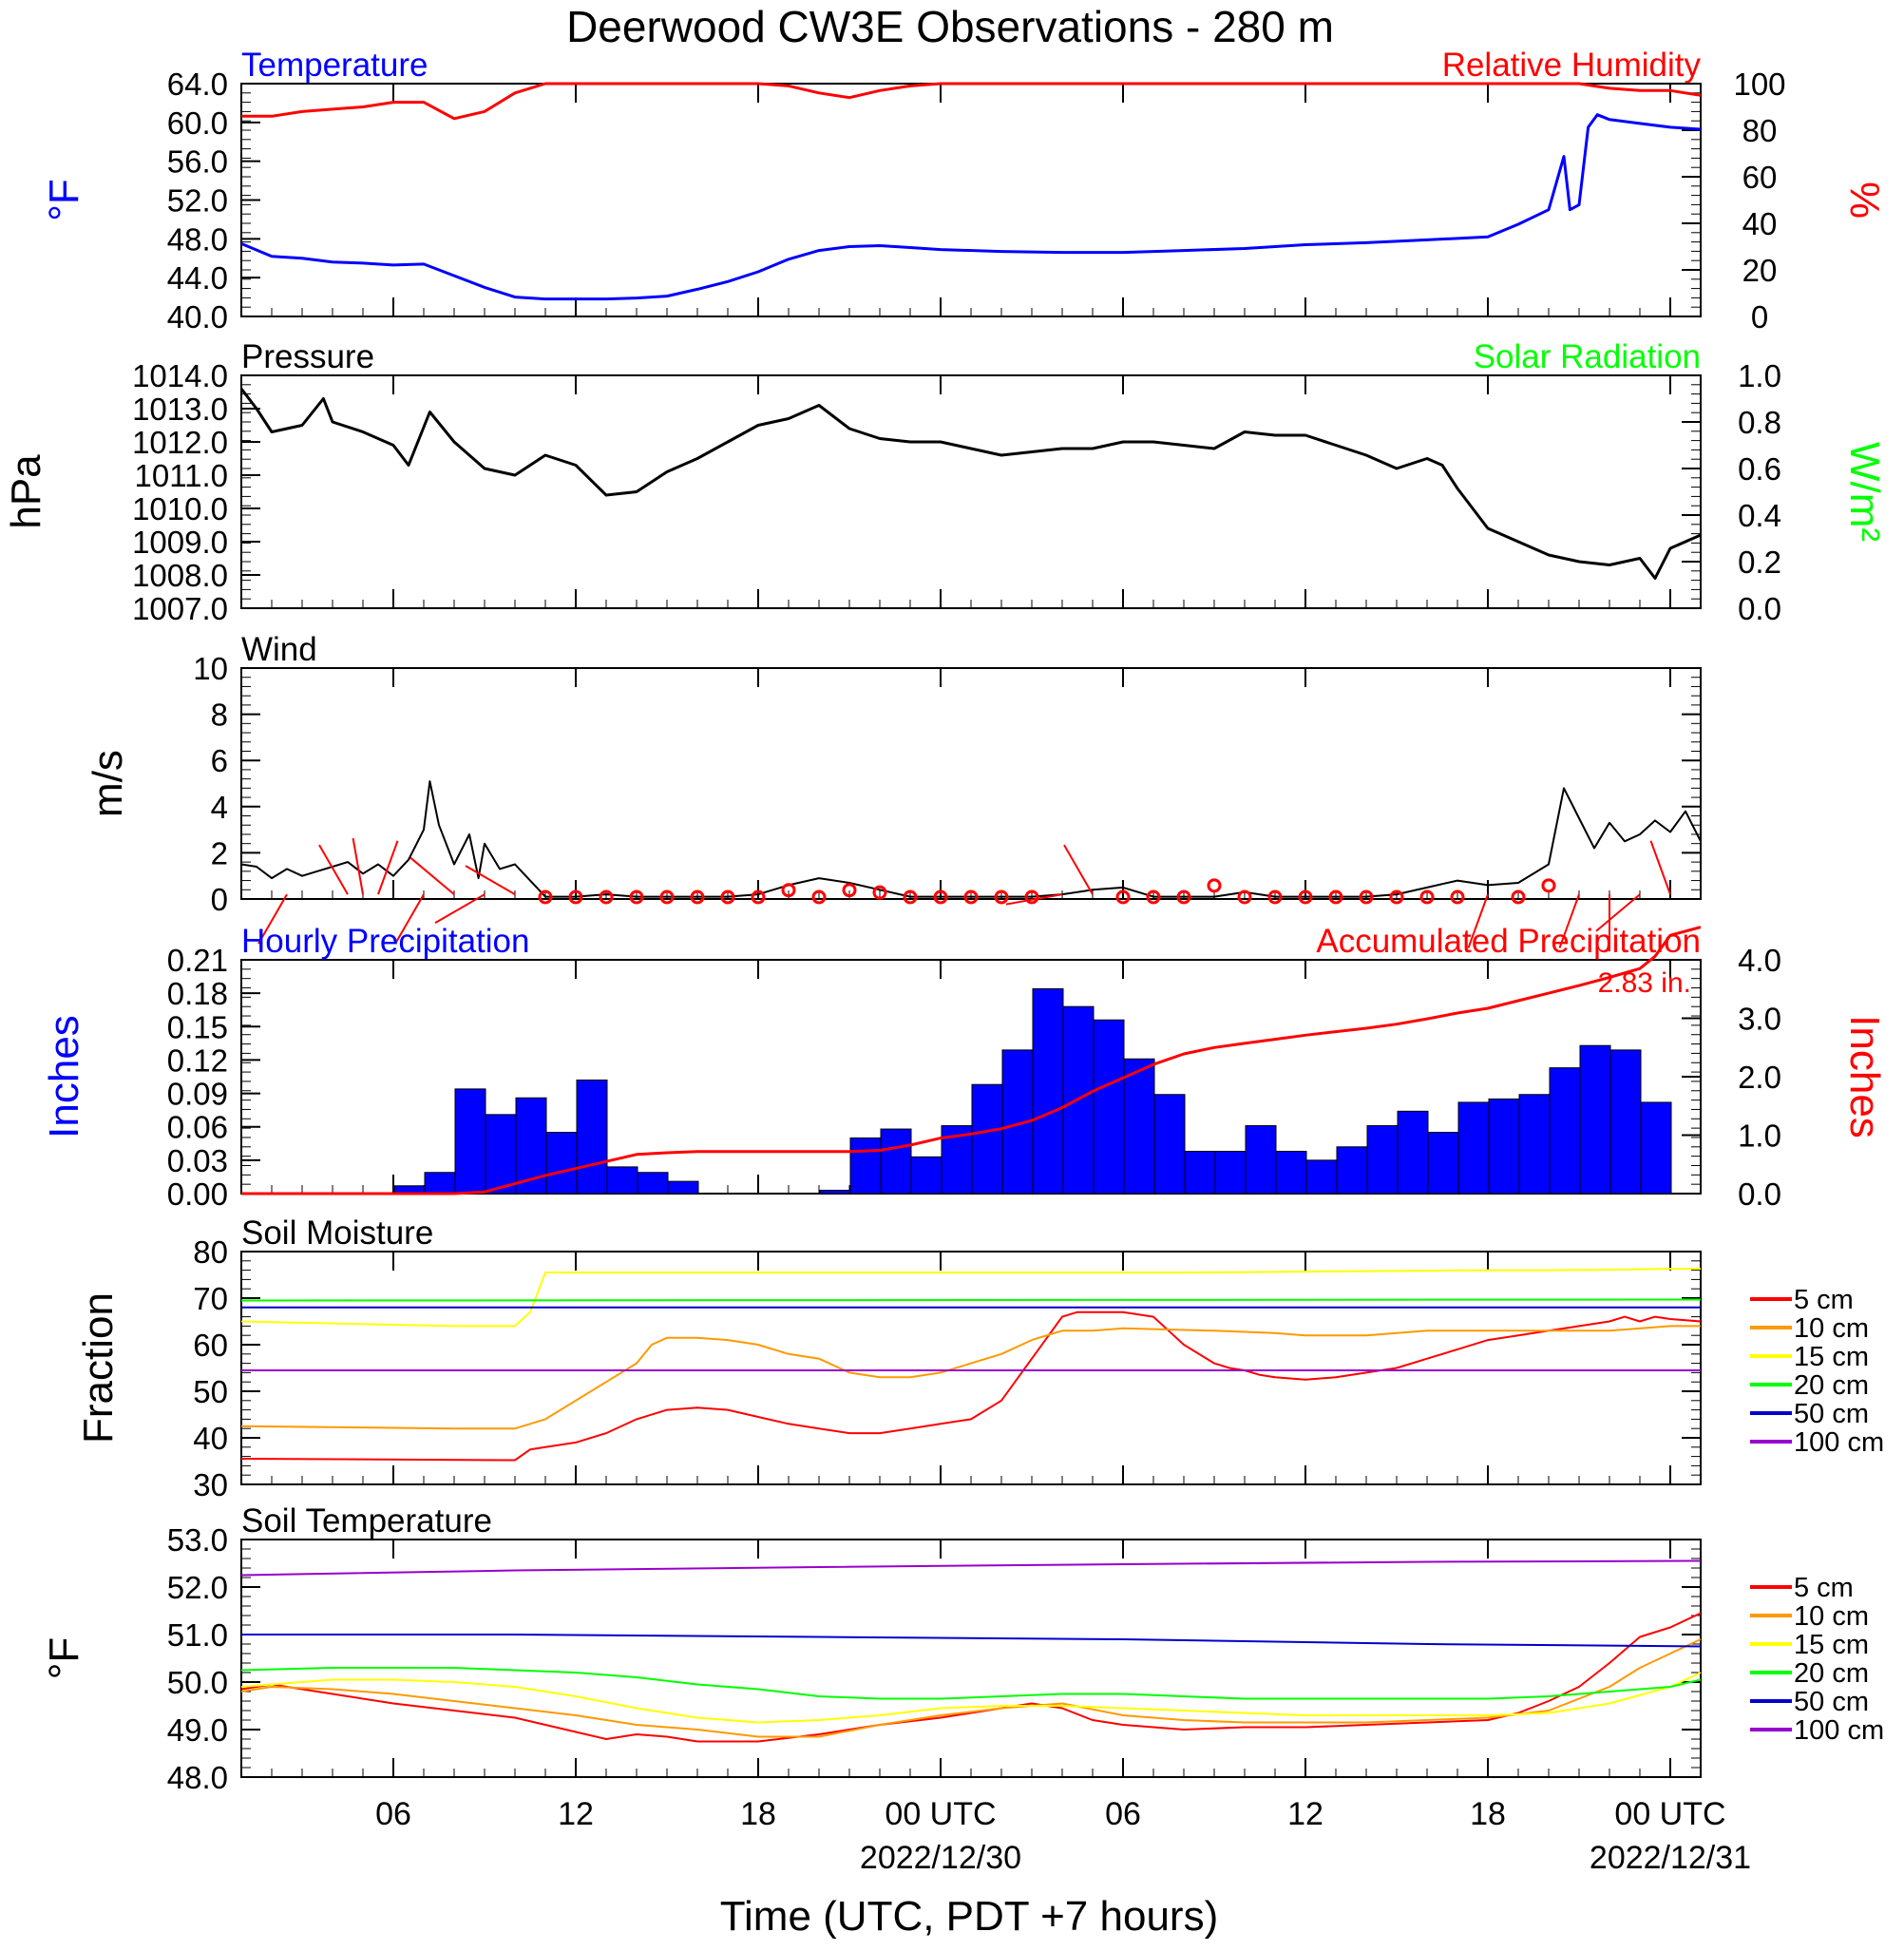  I want to click on plot-frame, so click(971, 1368).